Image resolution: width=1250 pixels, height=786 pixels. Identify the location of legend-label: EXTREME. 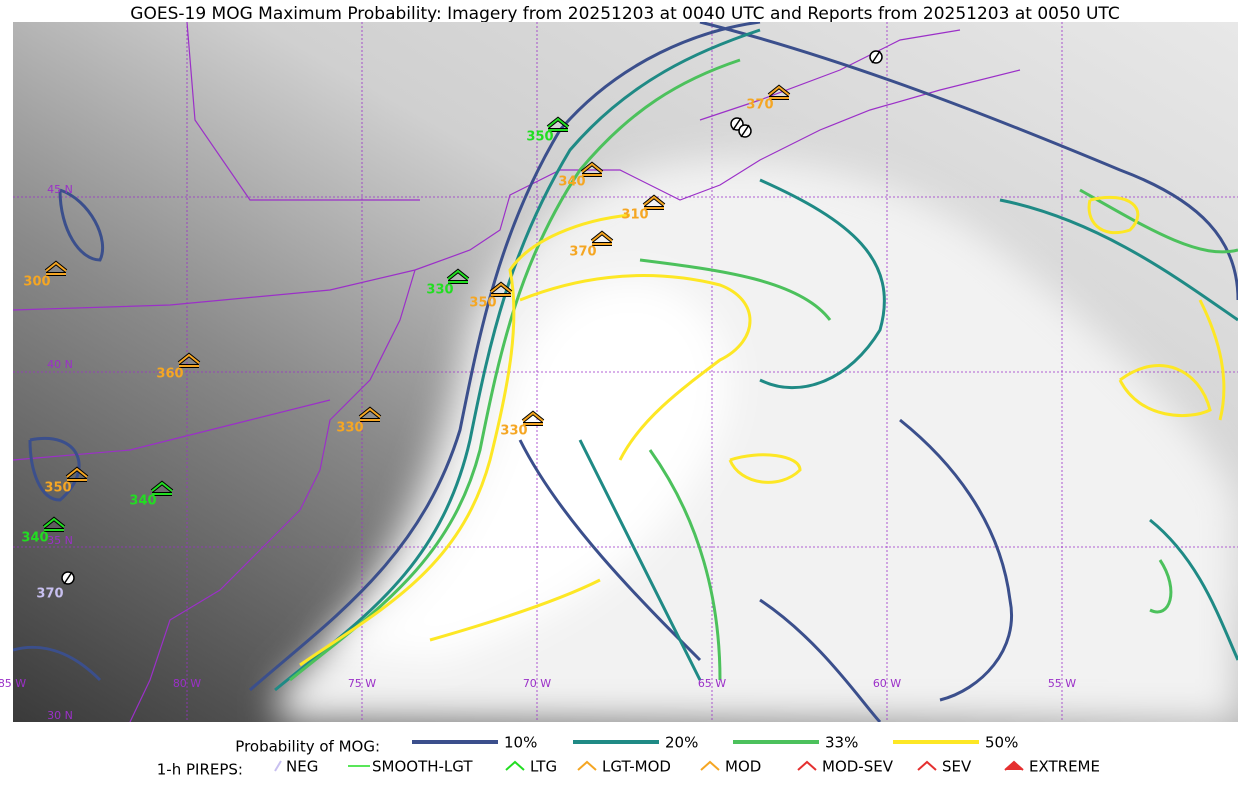
(1064, 767).